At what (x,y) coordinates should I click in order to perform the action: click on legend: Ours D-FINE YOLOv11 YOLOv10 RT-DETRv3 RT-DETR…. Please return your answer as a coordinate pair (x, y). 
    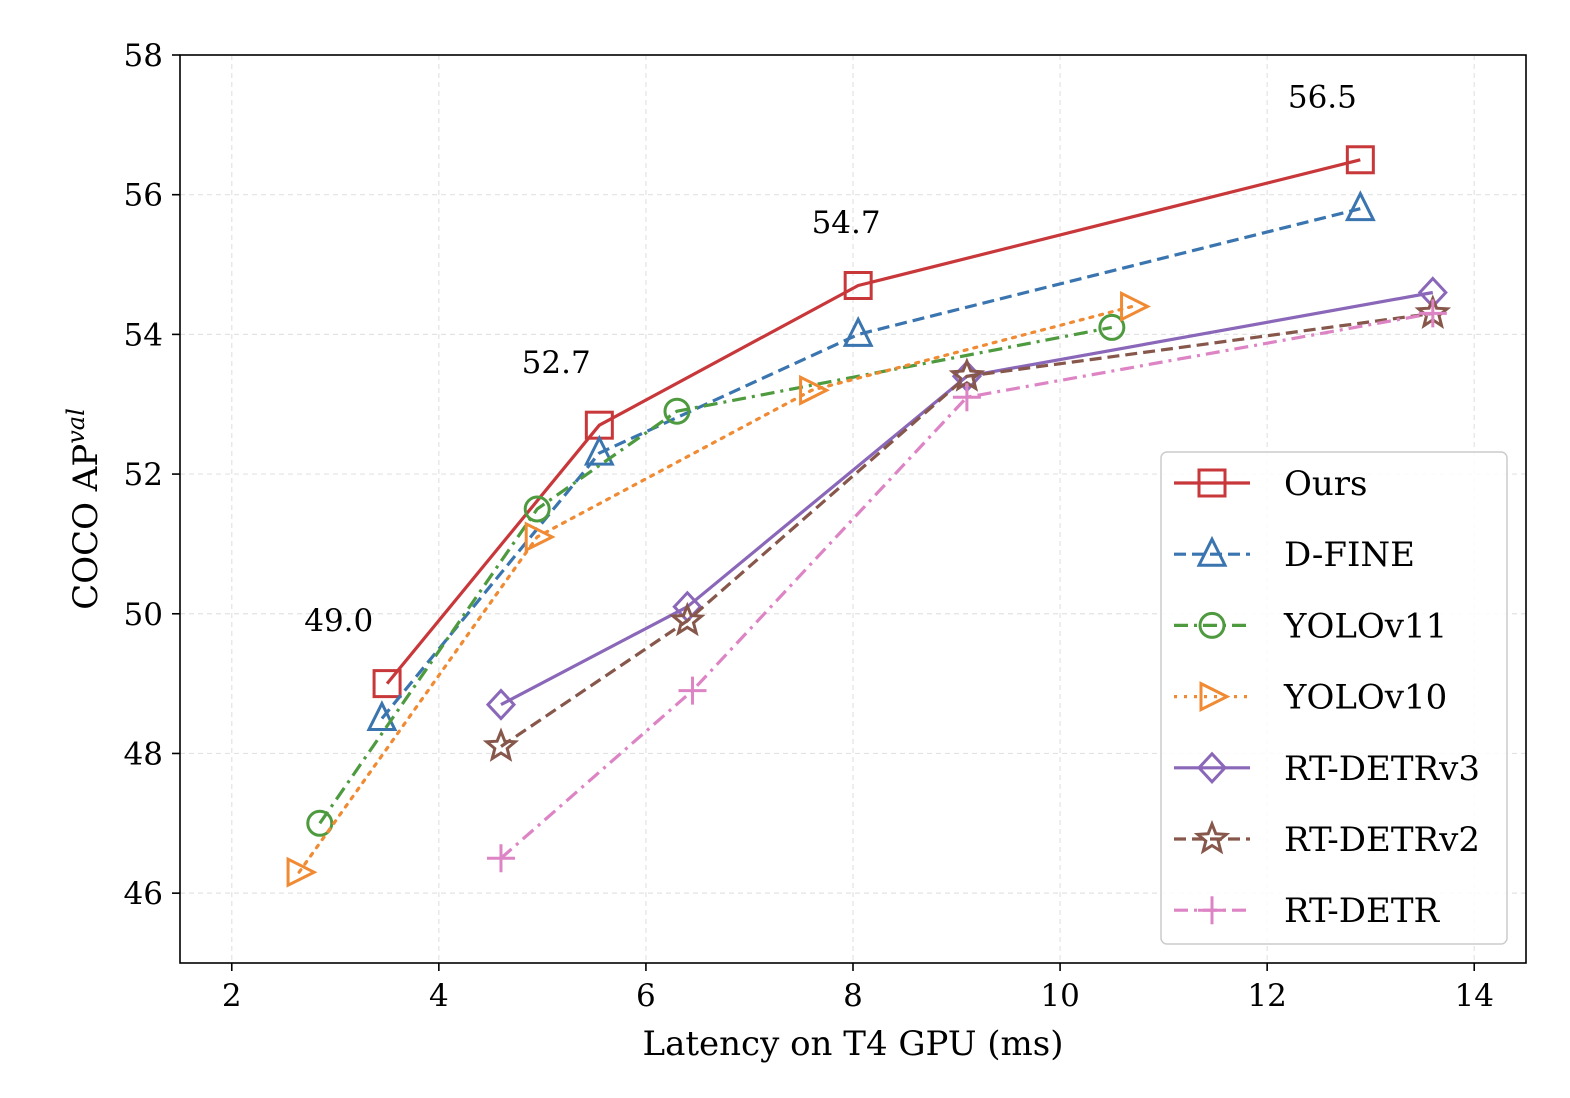
    Looking at the image, I should click on (1334, 698).